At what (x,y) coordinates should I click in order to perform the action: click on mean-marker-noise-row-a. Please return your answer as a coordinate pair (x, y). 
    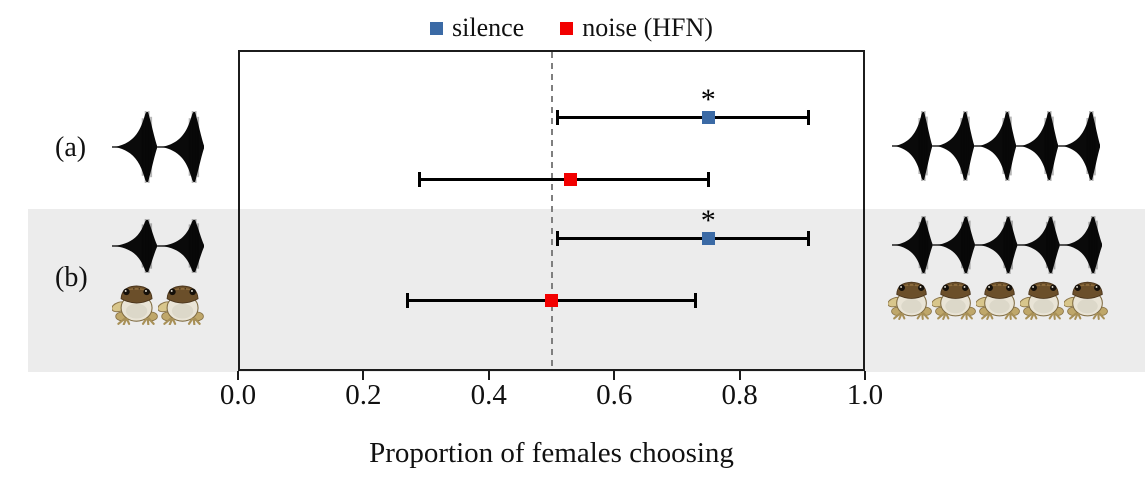
    Looking at the image, I should click on (570, 179).